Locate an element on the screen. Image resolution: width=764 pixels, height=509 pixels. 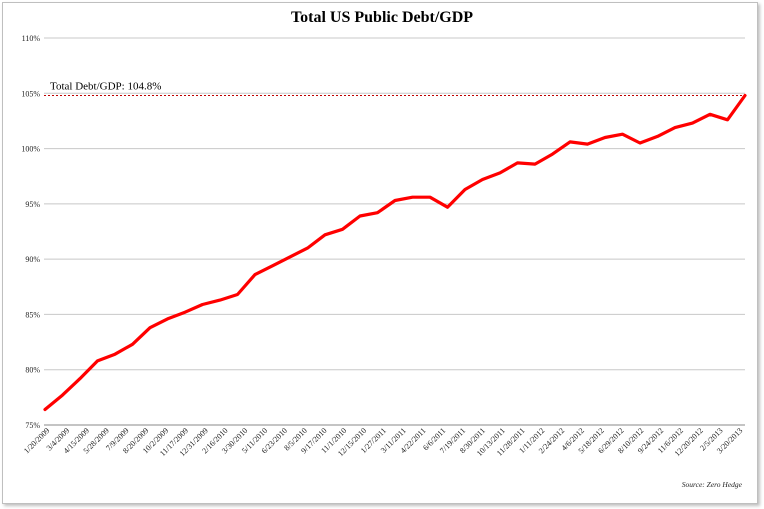
y-tick-label: 105% is located at coordinates (30, 93).